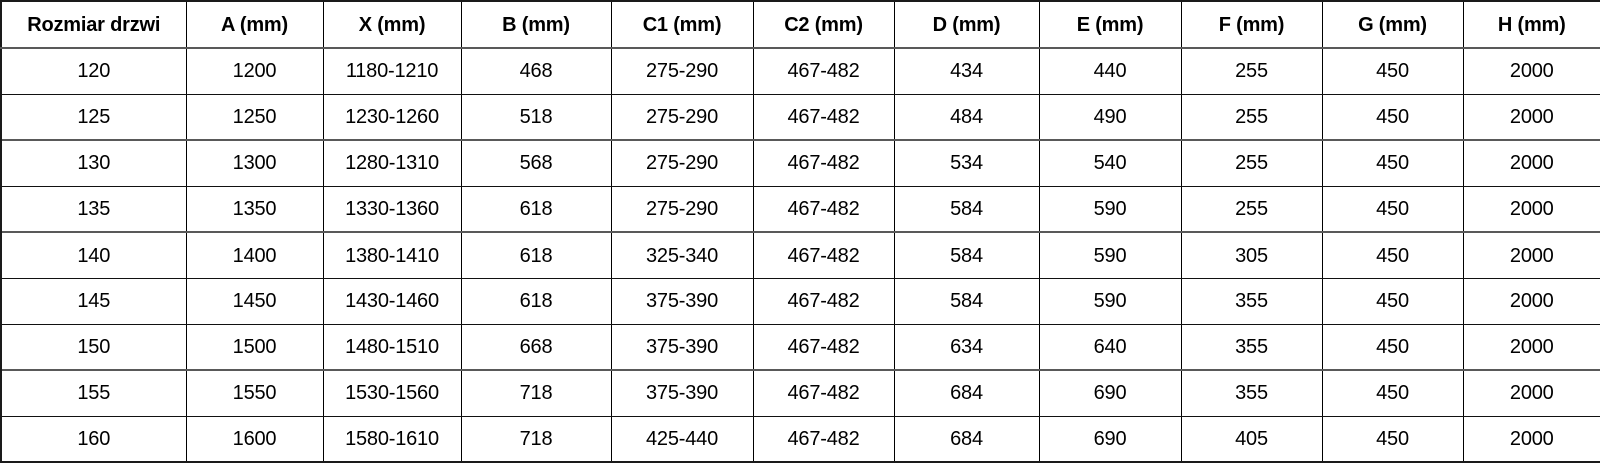  What do you see at coordinates (682, 255) in the screenshot?
I see `cell-c1: 325-340` at bounding box center [682, 255].